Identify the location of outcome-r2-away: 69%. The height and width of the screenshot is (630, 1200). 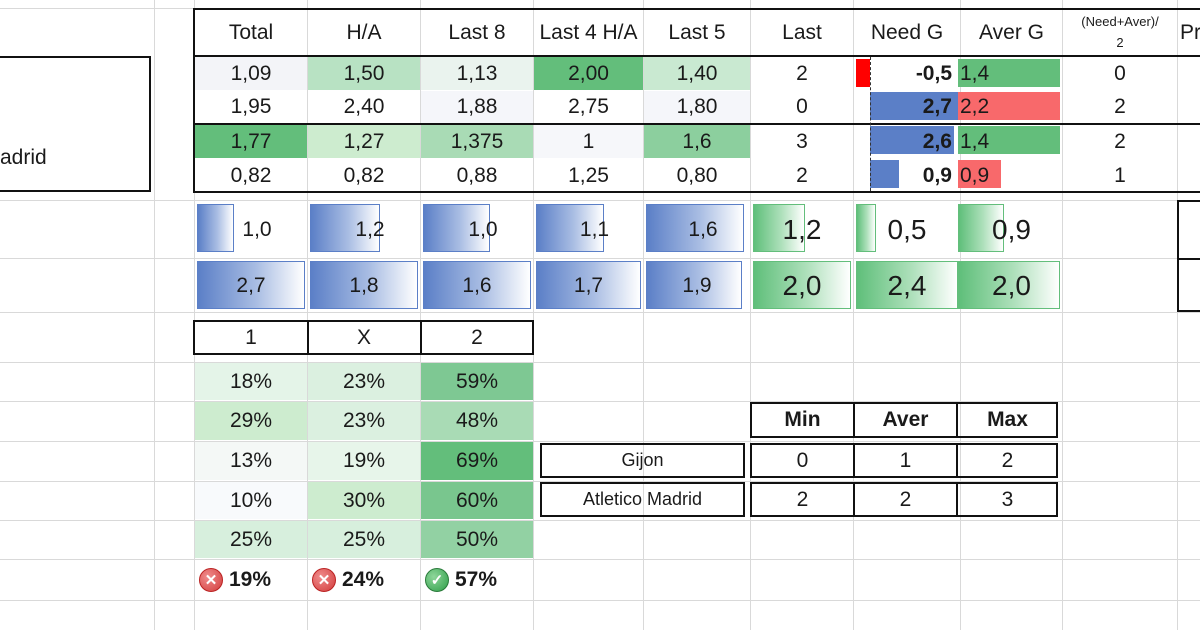
(477, 460).